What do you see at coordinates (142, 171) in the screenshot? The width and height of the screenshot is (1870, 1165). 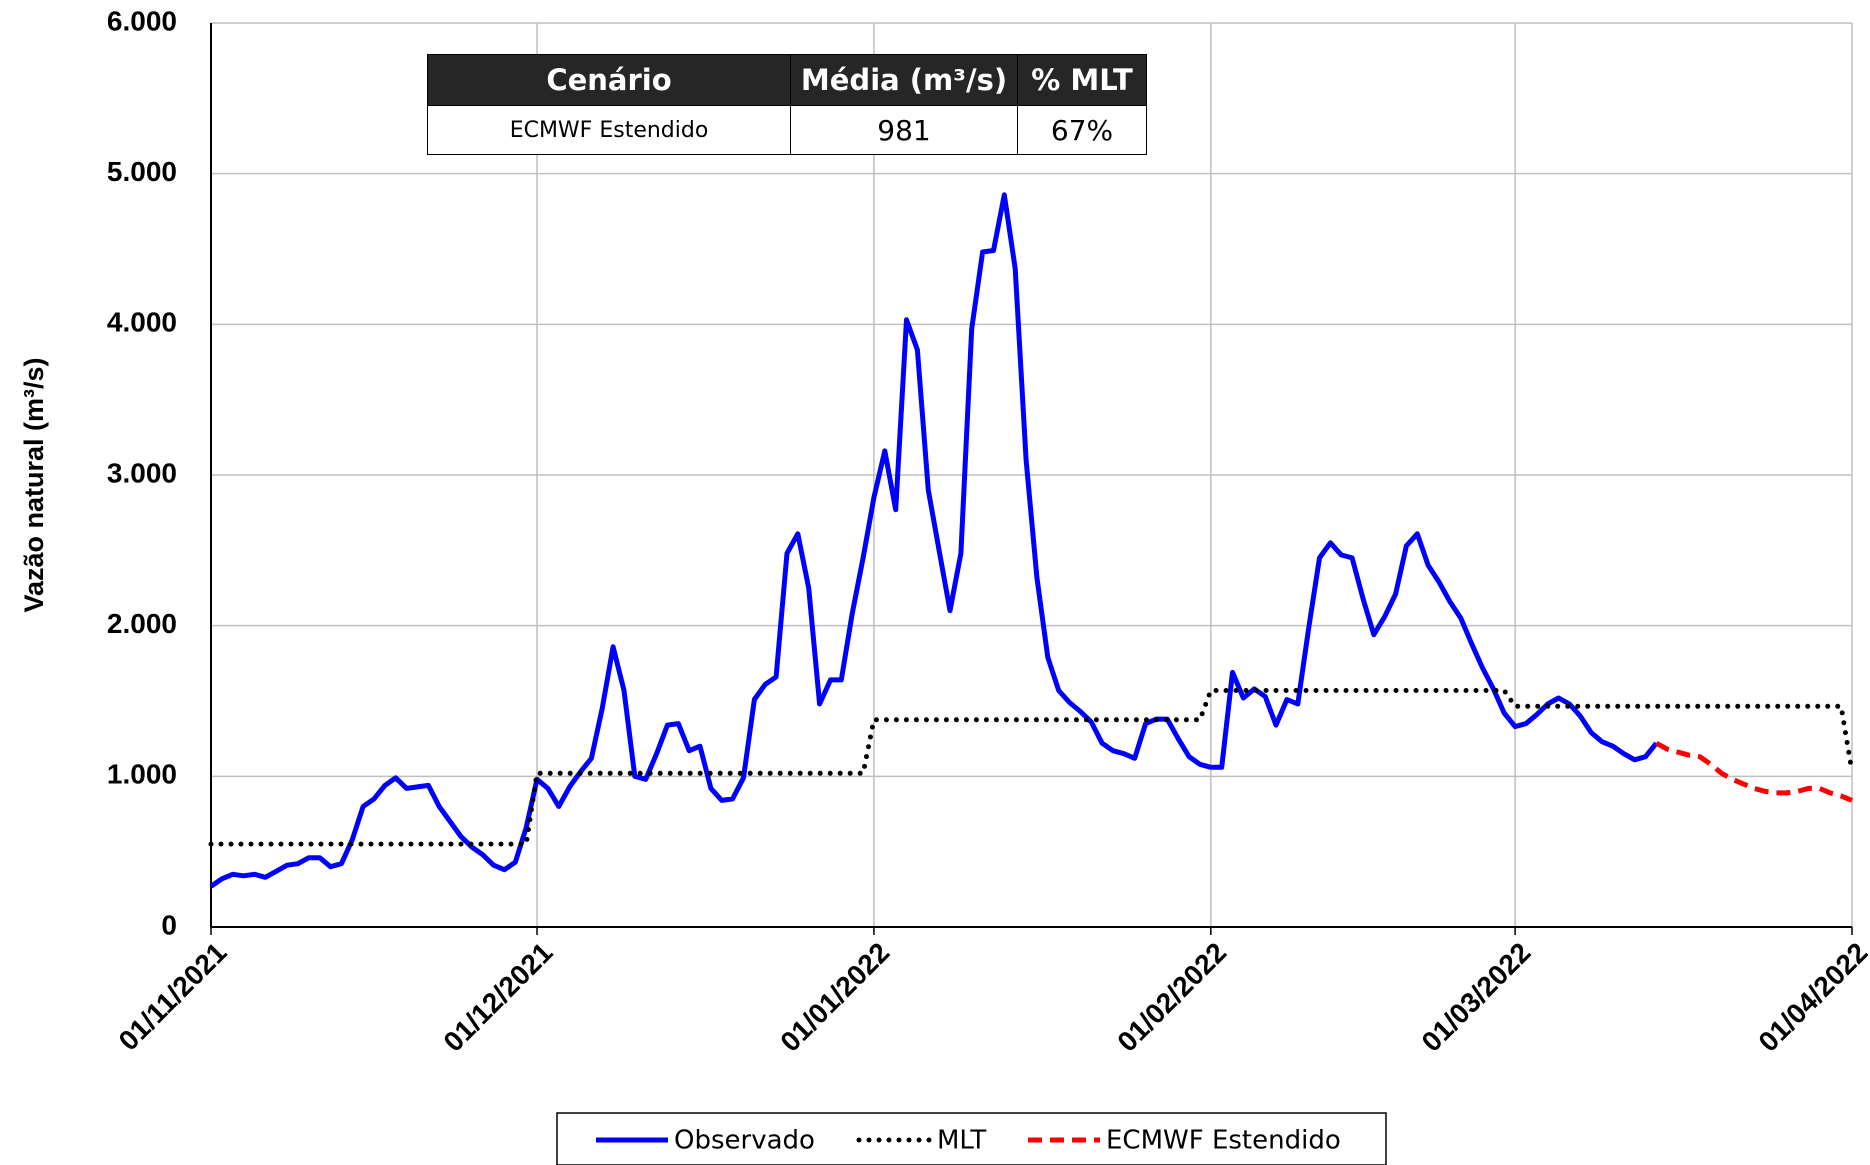 I see `y-tick-label: 5.000` at bounding box center [142, 171].